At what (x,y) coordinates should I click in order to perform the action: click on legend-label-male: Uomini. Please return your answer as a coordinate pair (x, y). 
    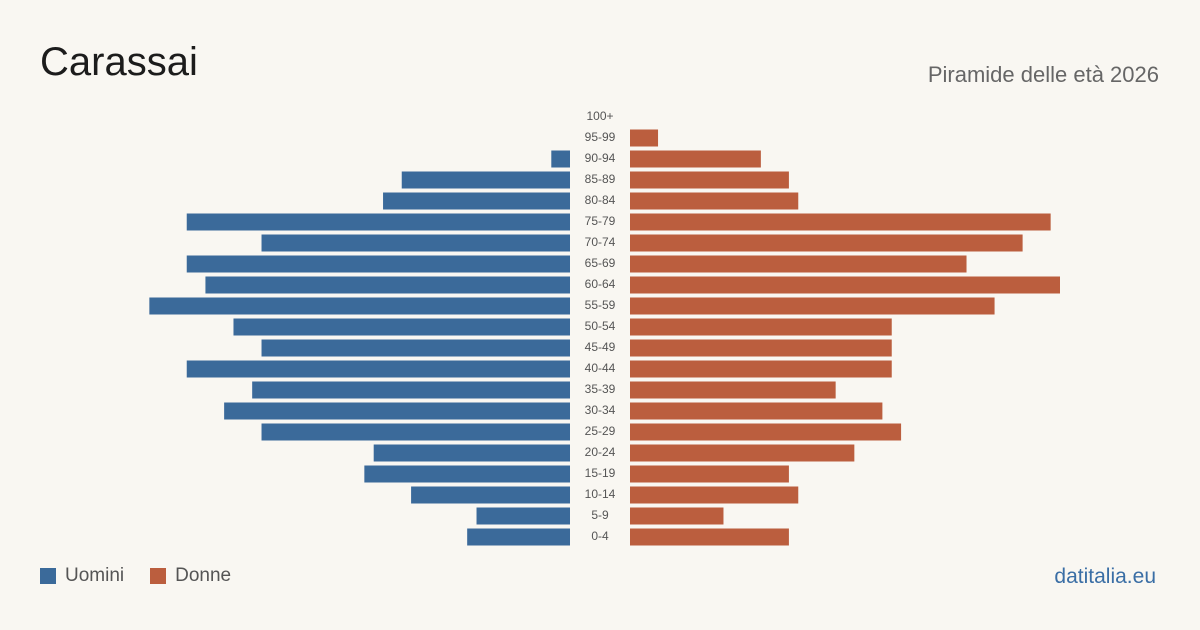
    Looking at the image, I should click on (95, 575).